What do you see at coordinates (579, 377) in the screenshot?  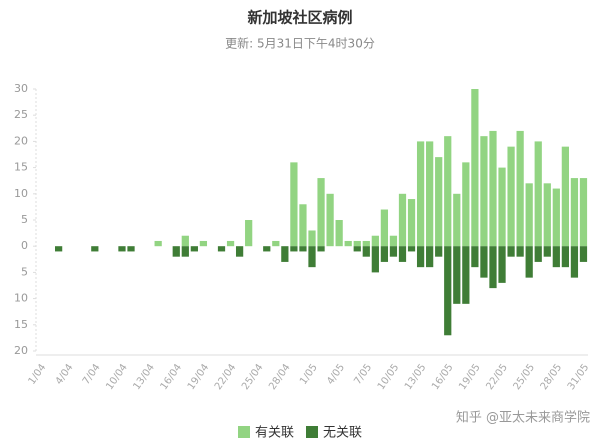 I see `x-tick-label: 31/05` at bounding box center [579, 377].